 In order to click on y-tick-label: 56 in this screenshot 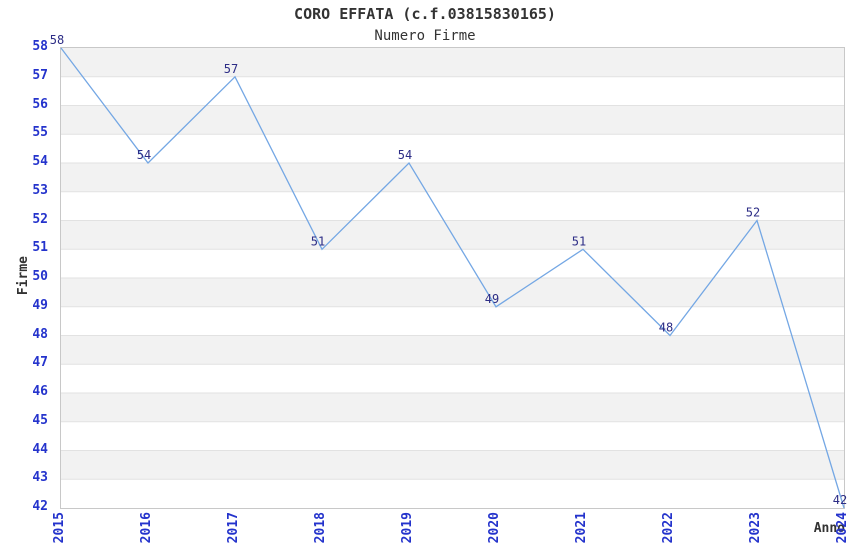, I will do `click(40, 104)`.